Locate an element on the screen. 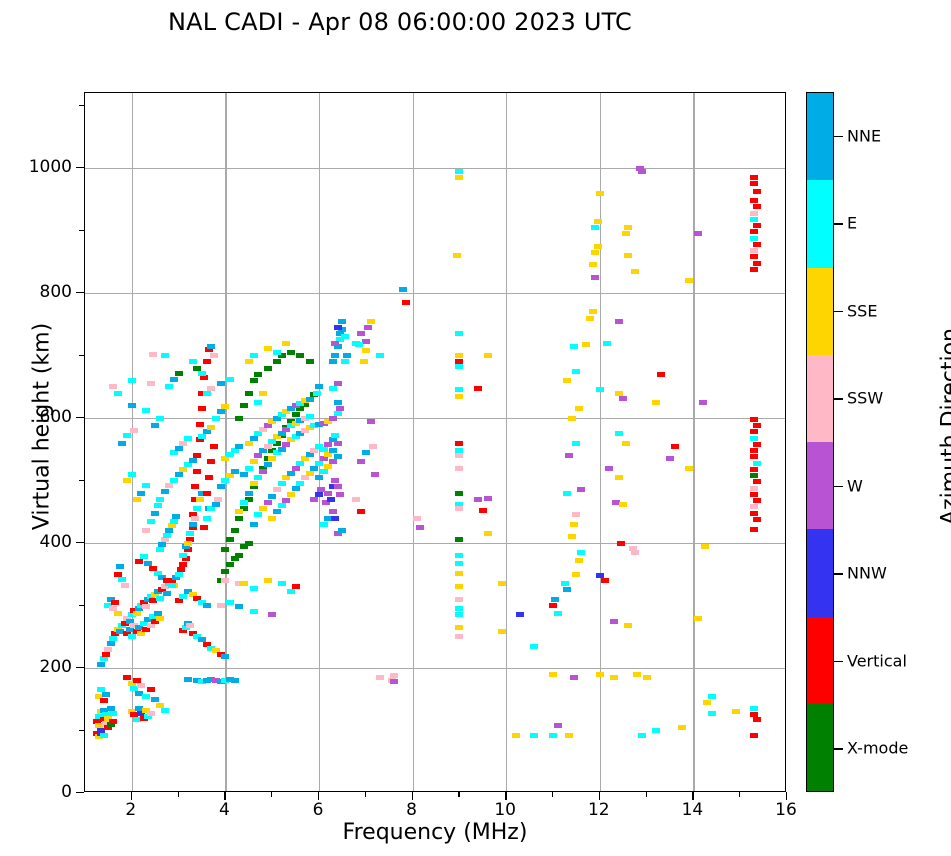 Image resolution: width=951 pixels, height=856 pixels. colorbar-segment-nne is located at coordinates (820, 137).